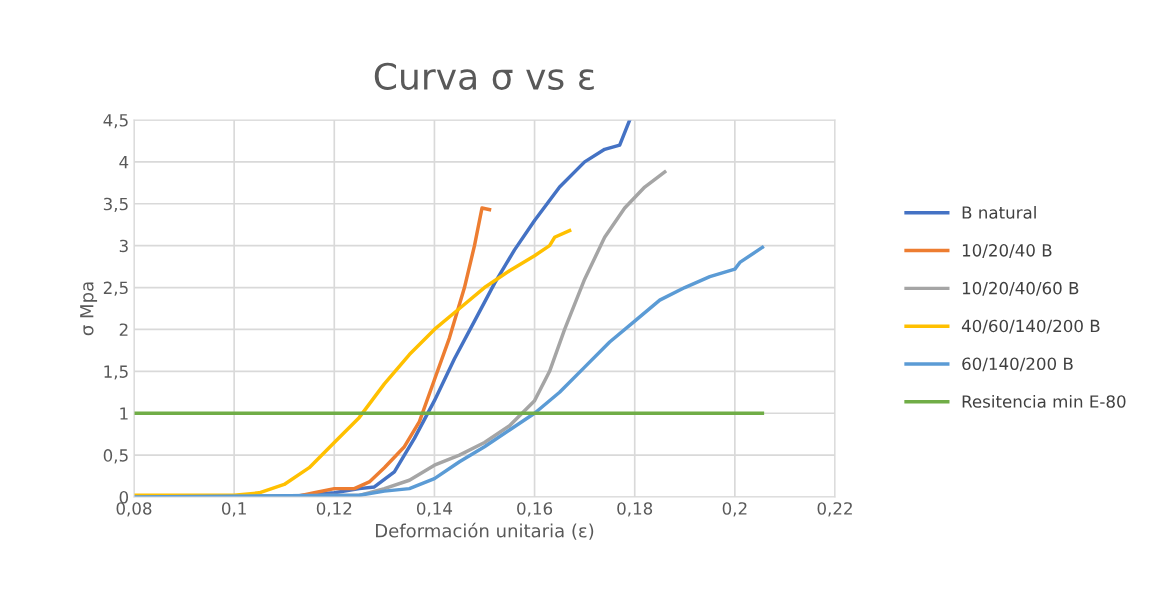  I want to click on x-tick-label: 0,22, so click(834, 509).